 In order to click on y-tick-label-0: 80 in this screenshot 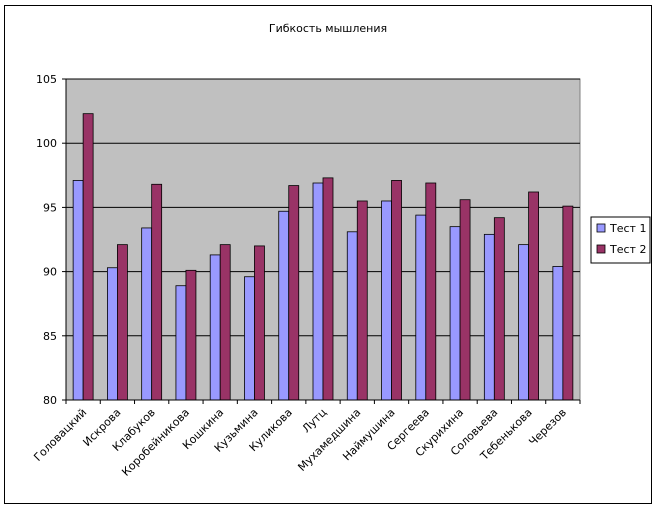, I will do `click(50, 400)`.